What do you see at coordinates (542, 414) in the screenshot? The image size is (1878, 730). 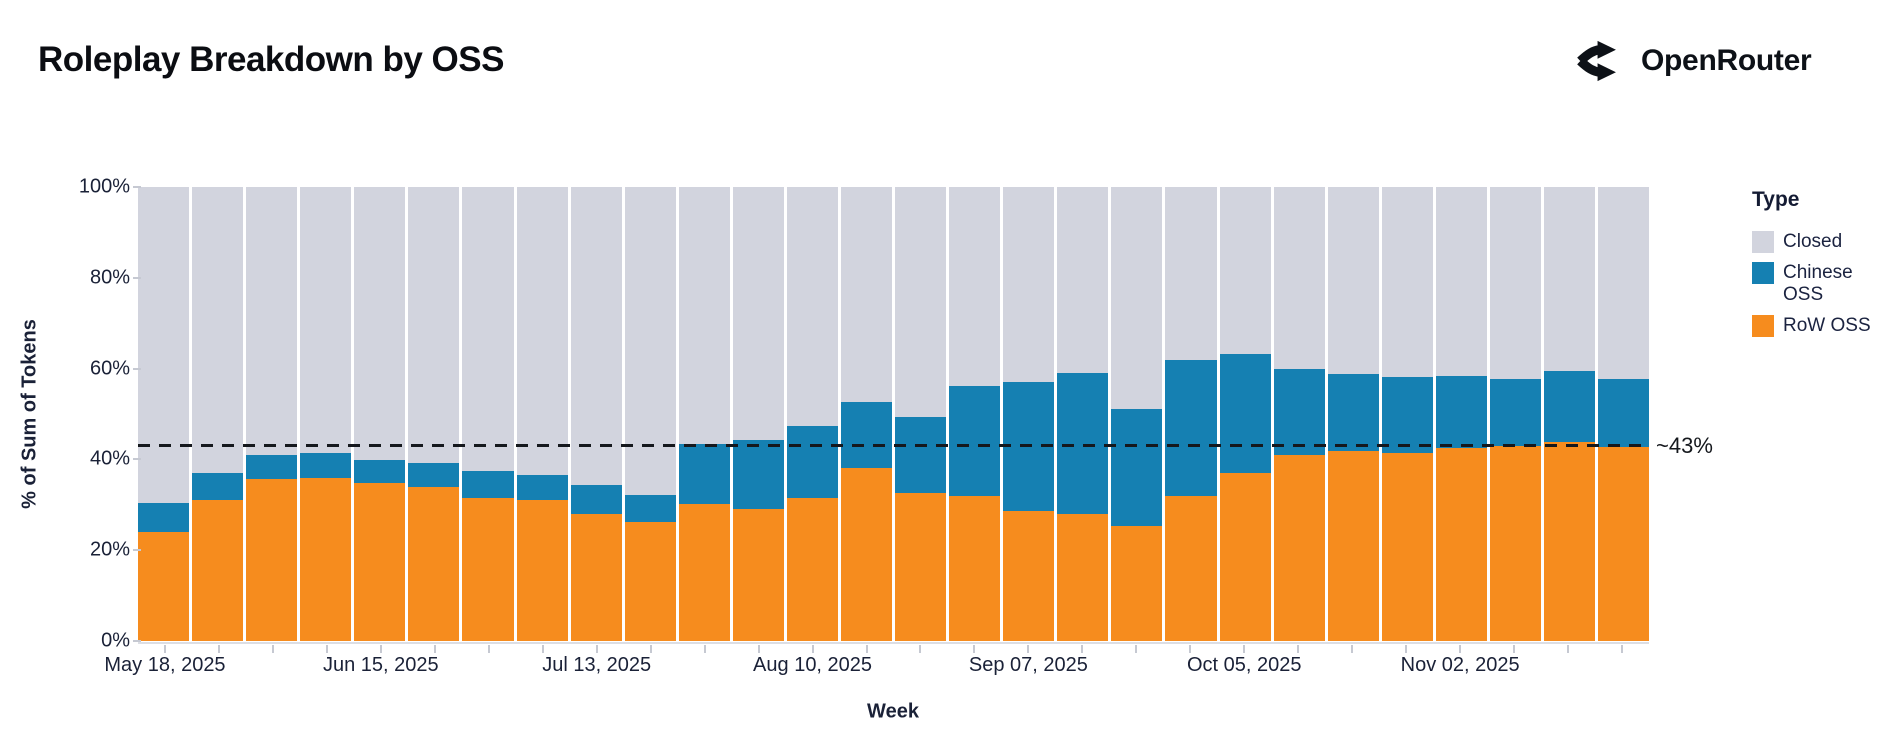 I see `bar-week-jul-06-2025` at bounding box center [542, 414].